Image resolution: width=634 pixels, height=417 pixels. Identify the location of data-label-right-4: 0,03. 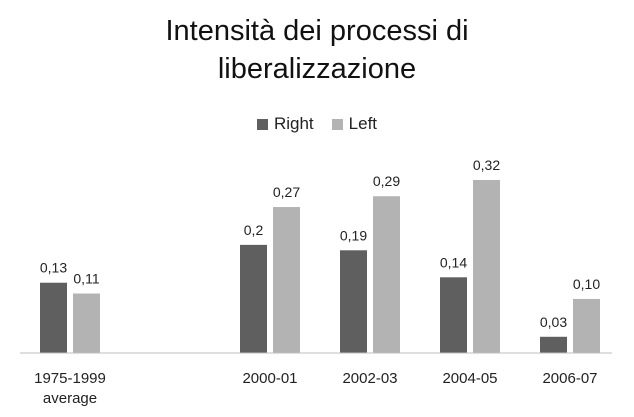
(553, 322).